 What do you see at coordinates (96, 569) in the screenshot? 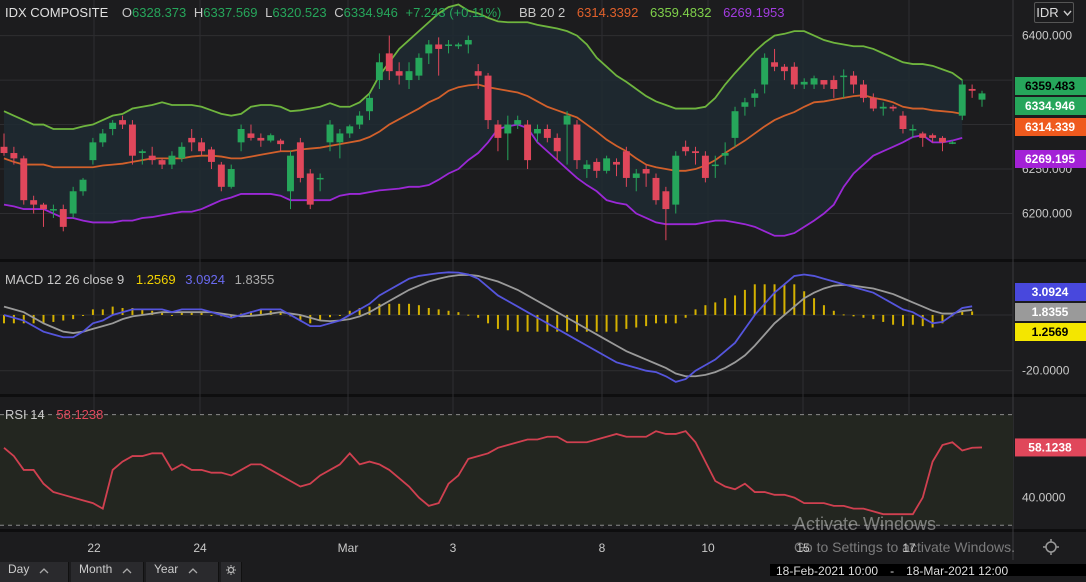
I see `month-button-label: Month` at bounding box center [96, 569].